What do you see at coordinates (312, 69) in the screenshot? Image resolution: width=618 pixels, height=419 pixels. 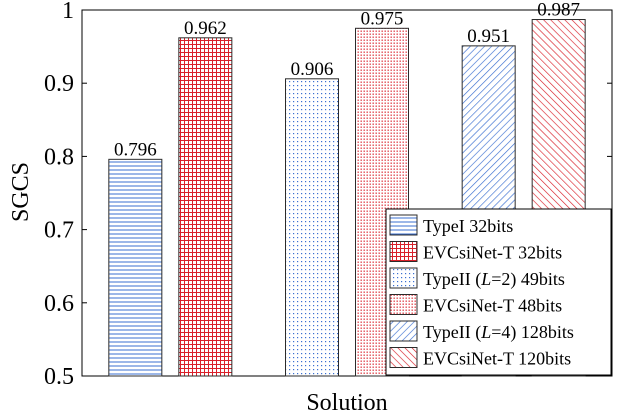 I see `bar-value-label: 0.906` at bounding box center [312, 69].